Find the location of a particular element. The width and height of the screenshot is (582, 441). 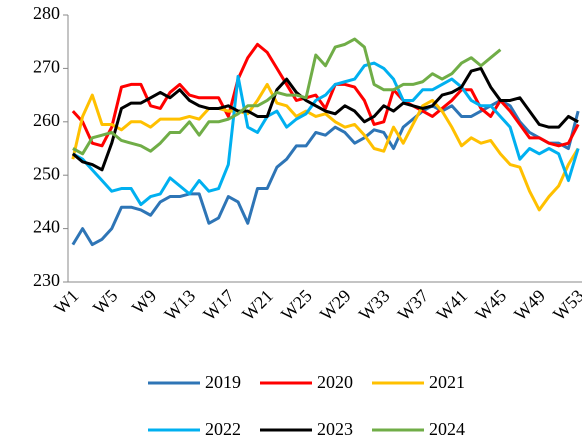

x-tick-label: W45 is located at coordinates (490, 305).